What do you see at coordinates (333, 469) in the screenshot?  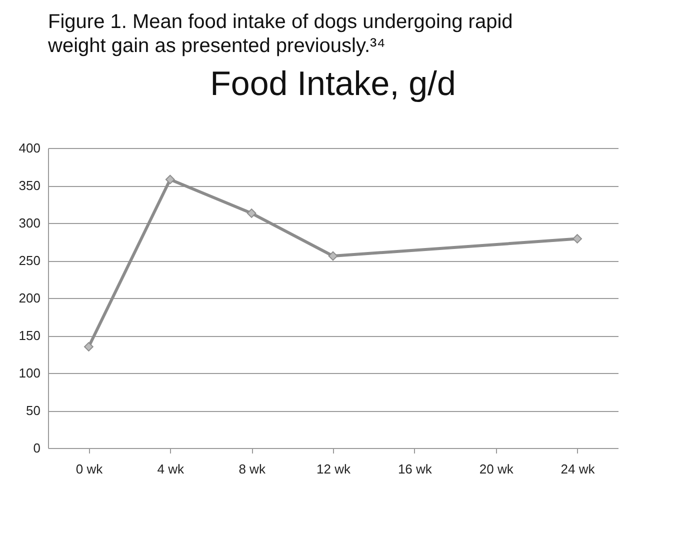 I see `x-tick-label: 12 wk` at bounding box center [333, 469].